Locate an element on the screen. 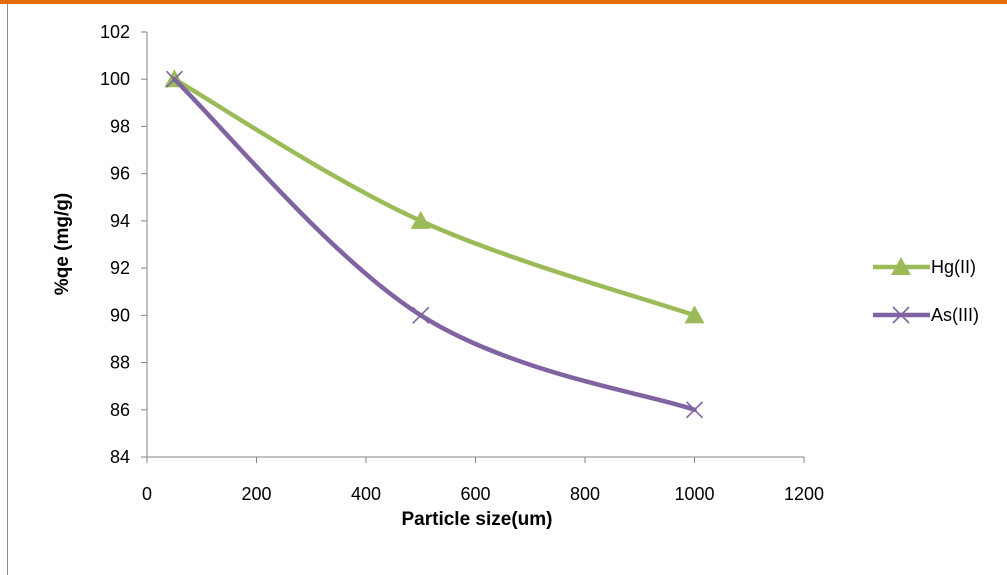  legend-marker-hg-ii is located at coordinates (901, 266).